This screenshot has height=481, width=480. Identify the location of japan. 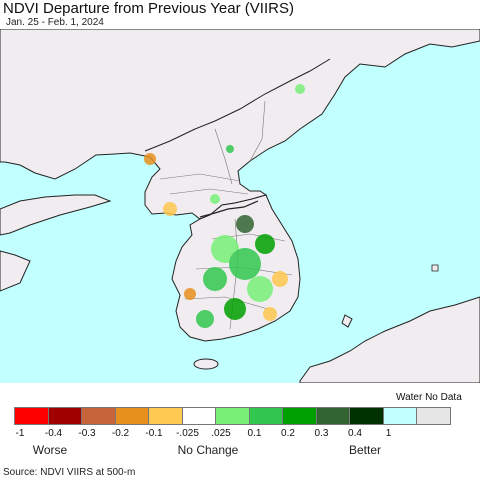
(389, 339).